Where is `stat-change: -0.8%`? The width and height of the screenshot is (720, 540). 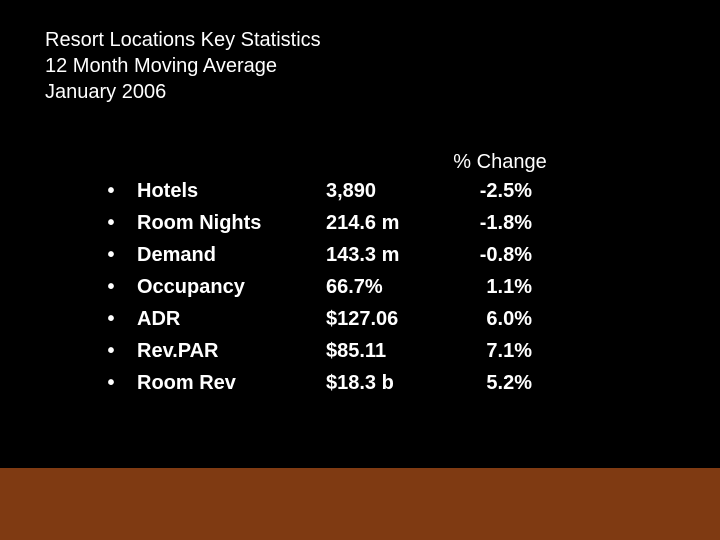
stat-change: -0.8% is located at coordinates (505, 255).